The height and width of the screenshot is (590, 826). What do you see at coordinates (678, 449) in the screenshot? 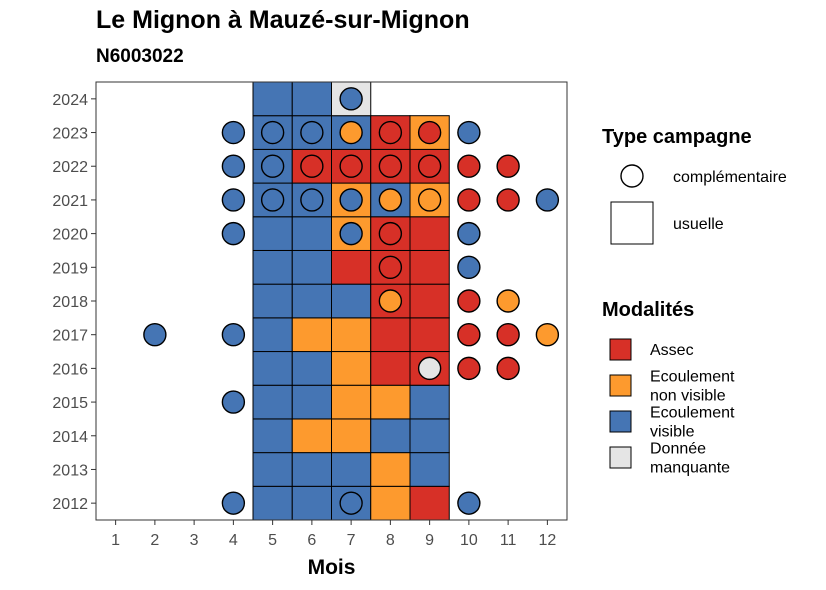
I see `legend-label-M-0: Donnée` at bounding box center [678, 449].